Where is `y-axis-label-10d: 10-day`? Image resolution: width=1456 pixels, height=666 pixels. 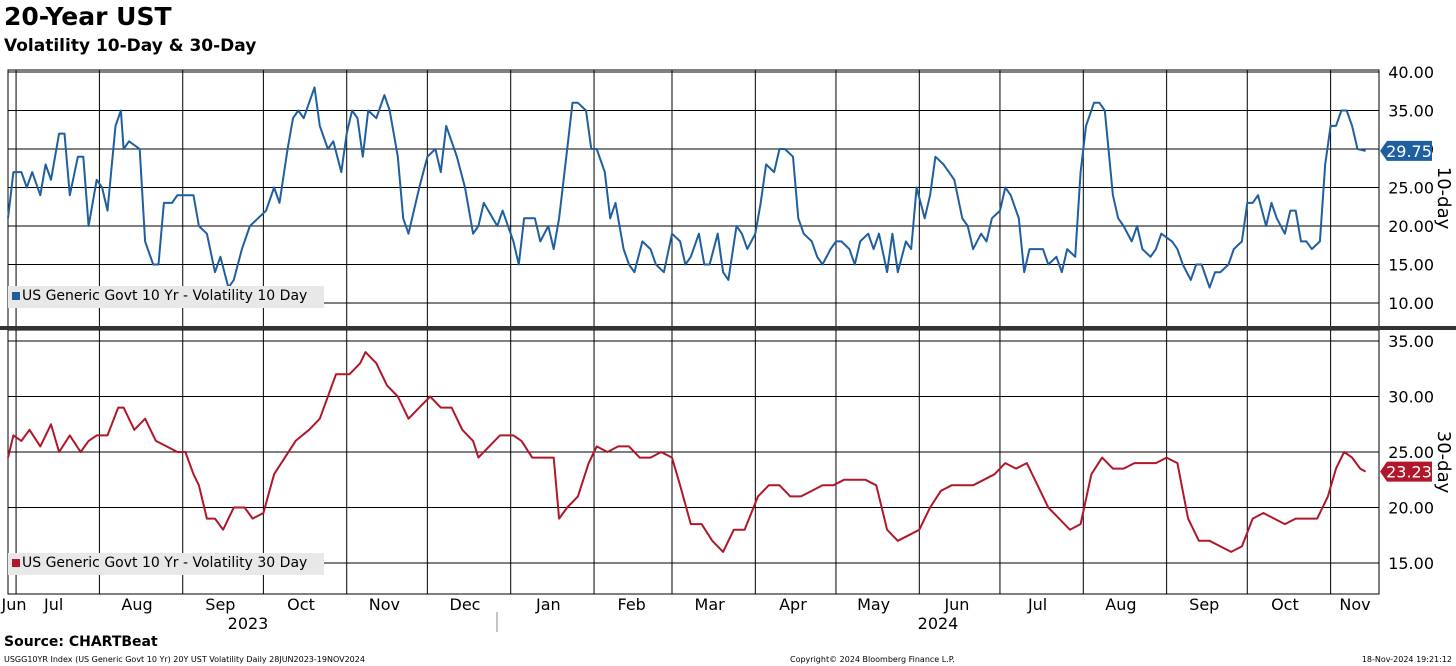
y-axis-label-10d: 10-day is located at coordinates (1443, 198).